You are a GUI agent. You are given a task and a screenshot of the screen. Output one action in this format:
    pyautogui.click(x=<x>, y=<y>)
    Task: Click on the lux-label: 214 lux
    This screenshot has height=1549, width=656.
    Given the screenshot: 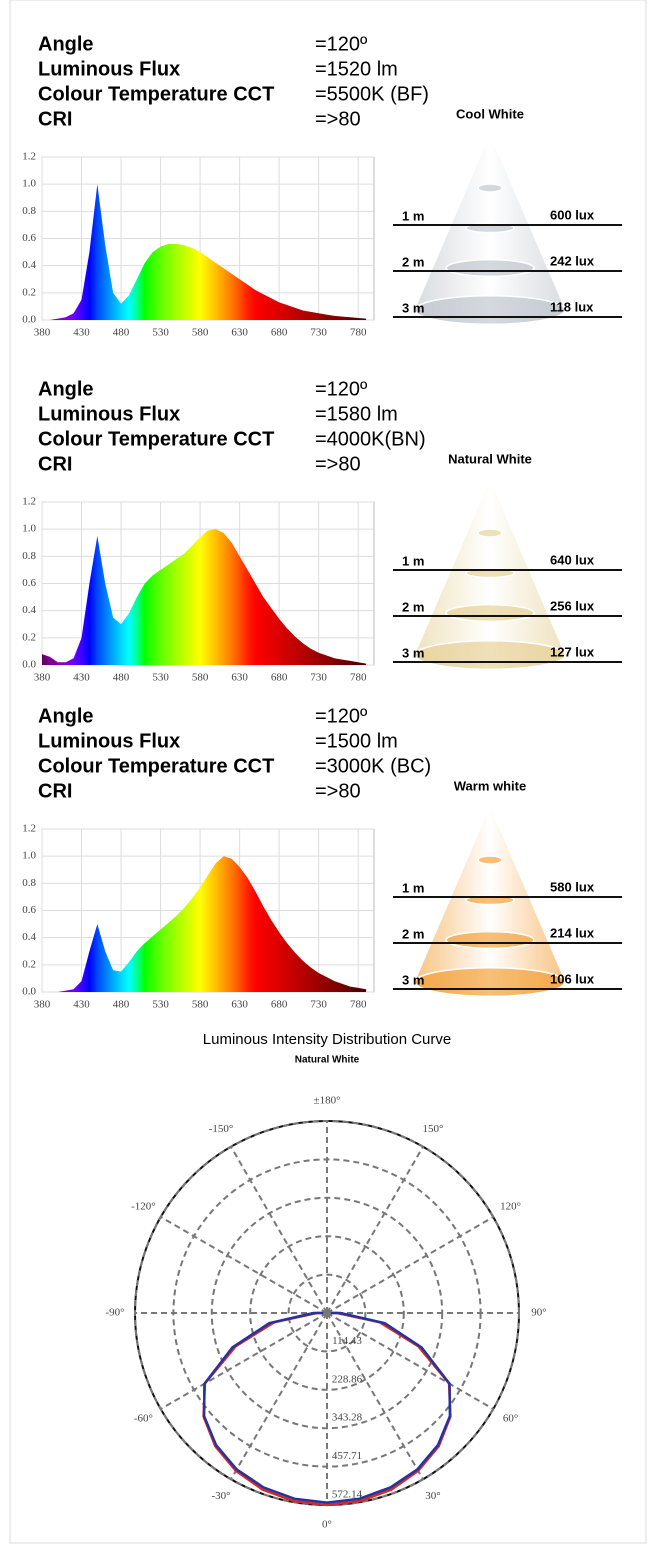 What is the action you would take?
    pyautogui.click(x=572, y=932)
    